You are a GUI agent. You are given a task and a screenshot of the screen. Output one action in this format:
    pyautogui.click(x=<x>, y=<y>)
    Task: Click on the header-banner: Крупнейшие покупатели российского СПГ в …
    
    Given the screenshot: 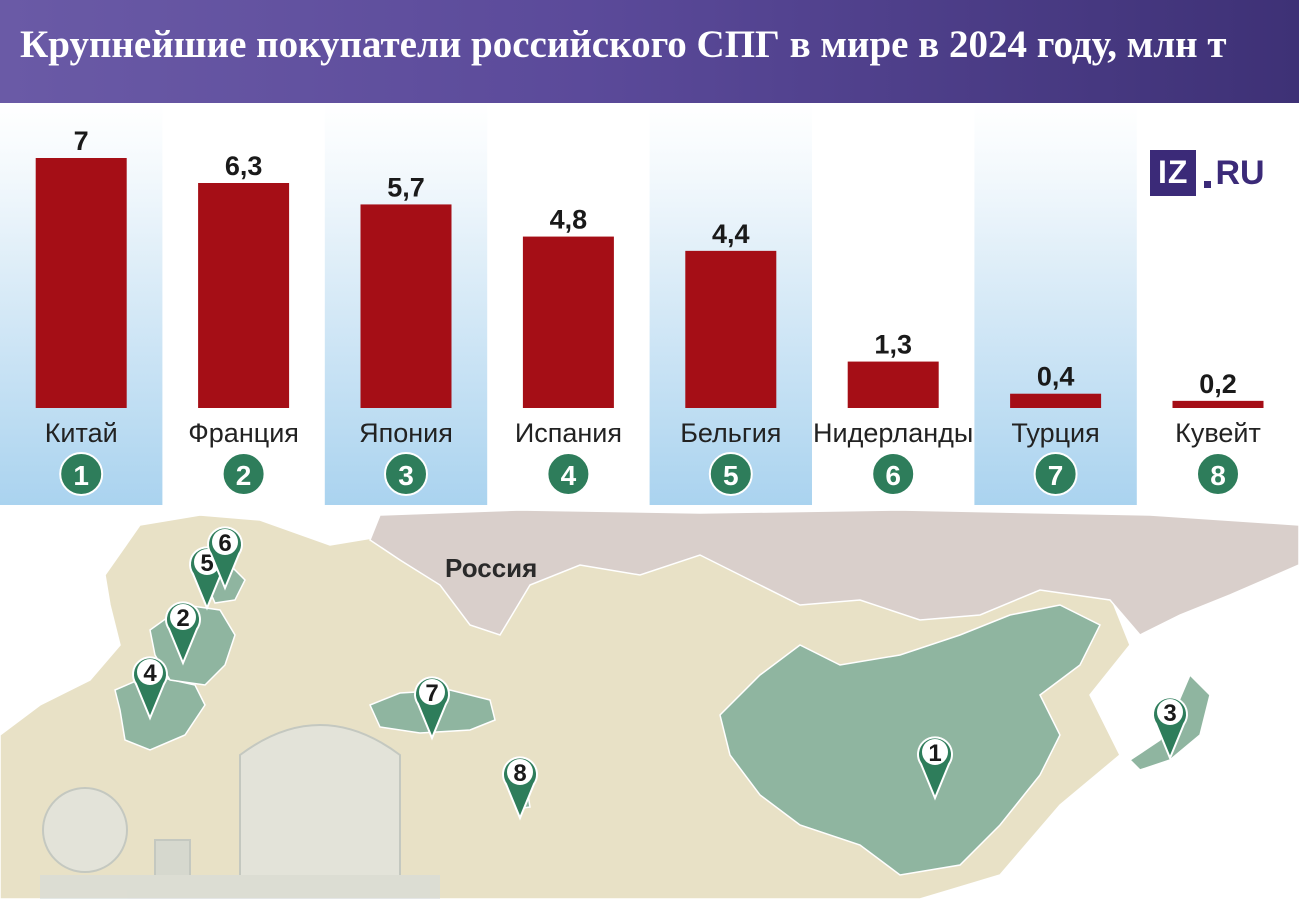 What is the action you would take?
    pyautogui.click(x=649, y=51)
    